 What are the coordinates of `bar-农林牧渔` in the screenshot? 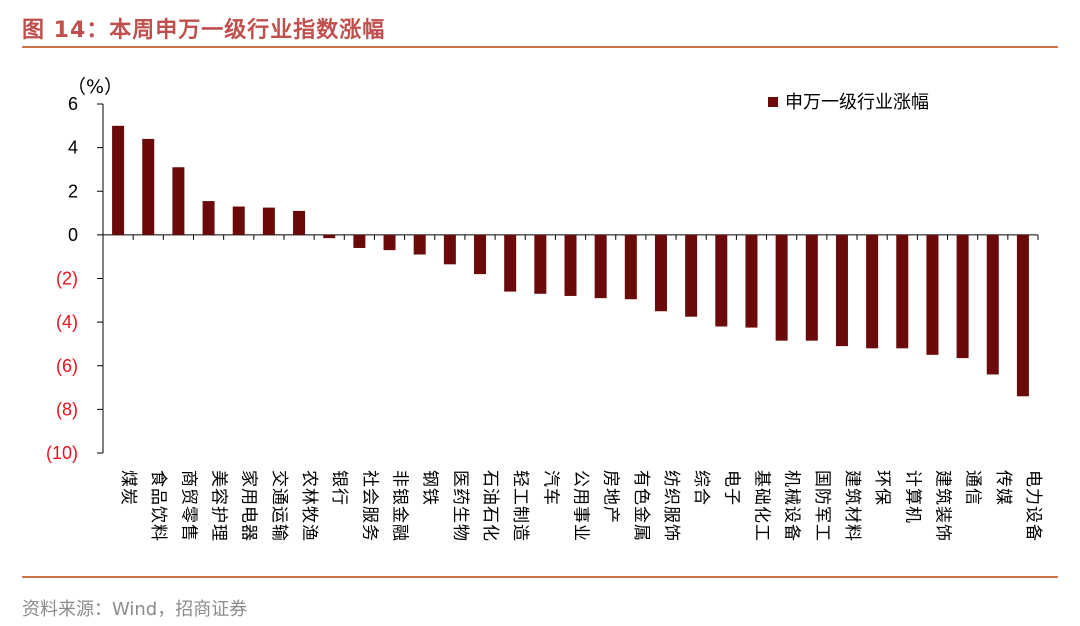 It's located at (299, 222).